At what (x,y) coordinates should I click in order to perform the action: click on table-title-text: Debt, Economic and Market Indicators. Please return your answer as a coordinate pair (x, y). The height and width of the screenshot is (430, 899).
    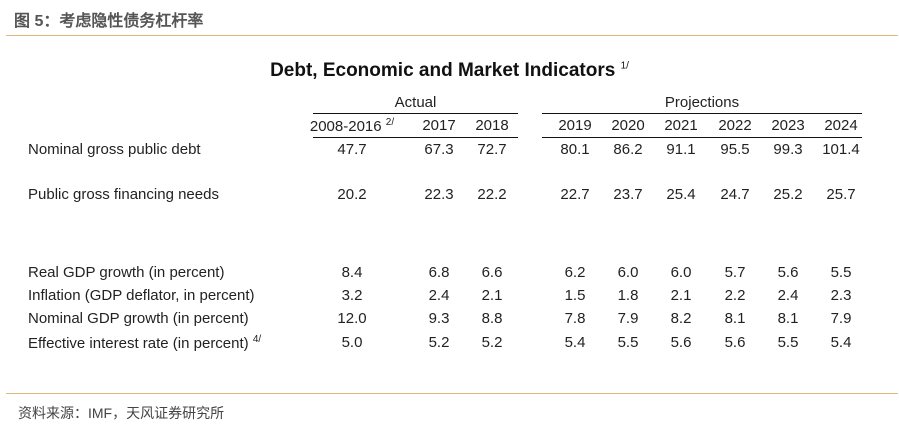
    Looking at the image, I should click on (443, 70).